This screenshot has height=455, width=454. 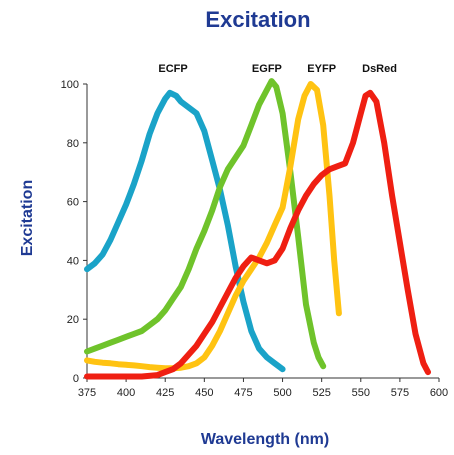 I want to click on series-label-egfp: EGFP, so click(x=267, y=69).